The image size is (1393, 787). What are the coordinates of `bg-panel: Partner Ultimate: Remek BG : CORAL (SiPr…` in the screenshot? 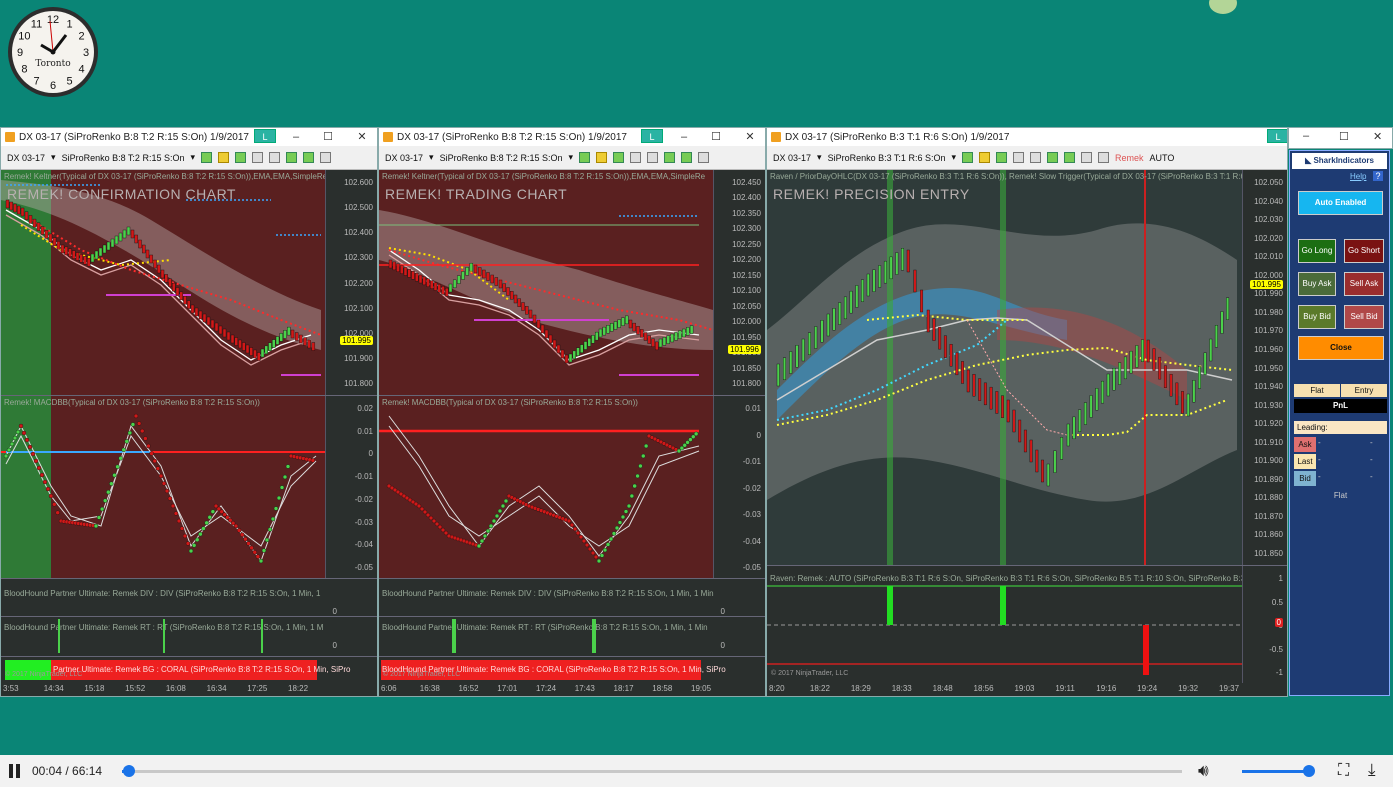 It's located at (189, 670).